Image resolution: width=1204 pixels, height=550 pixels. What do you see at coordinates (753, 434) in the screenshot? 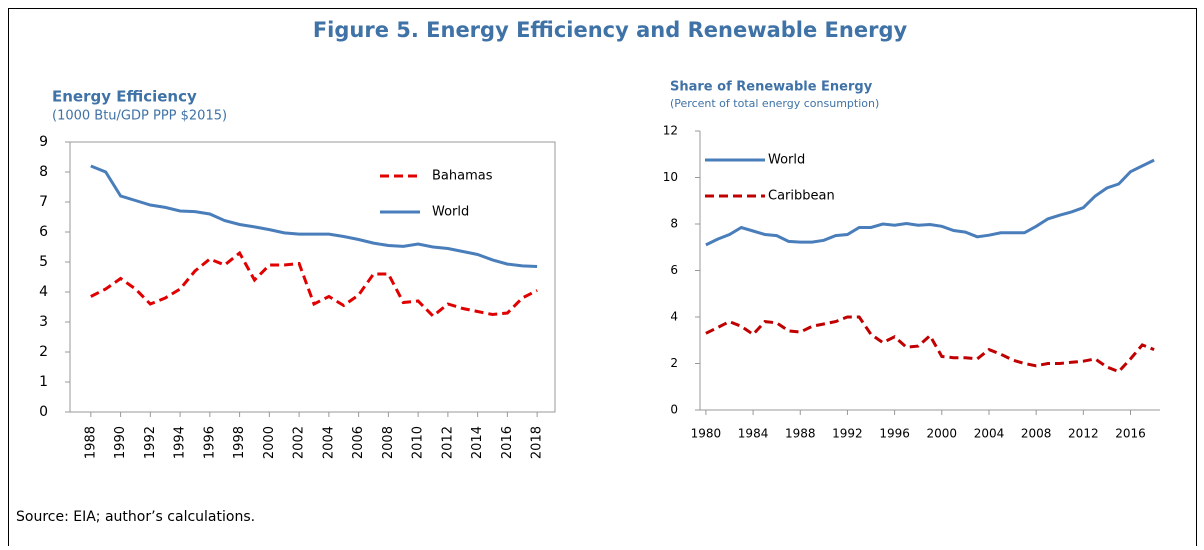
I see `x-tick-label: 1984` at bounding box center [753, 434].